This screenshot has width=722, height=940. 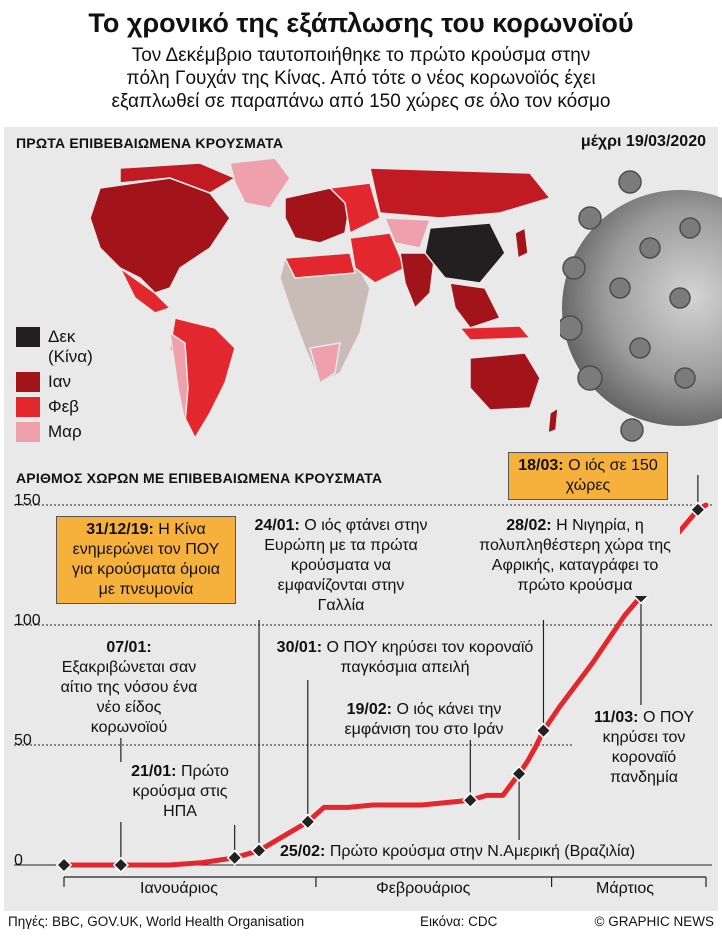 What do you see at coordinates (160, 235) in the screenshot?
I see `map-region-north-america` at bounding box center [160, 235].